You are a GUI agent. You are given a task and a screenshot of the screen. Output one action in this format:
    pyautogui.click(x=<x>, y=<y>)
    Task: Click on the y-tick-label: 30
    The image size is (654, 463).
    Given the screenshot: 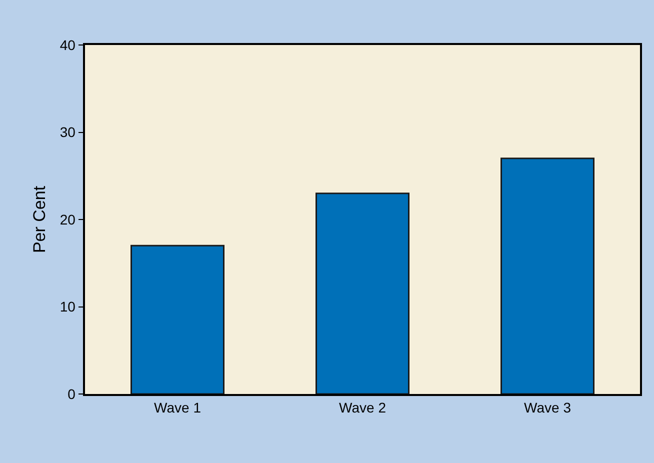 What is the action you would take?
    pyautogui.click(x=68, y=132)
    